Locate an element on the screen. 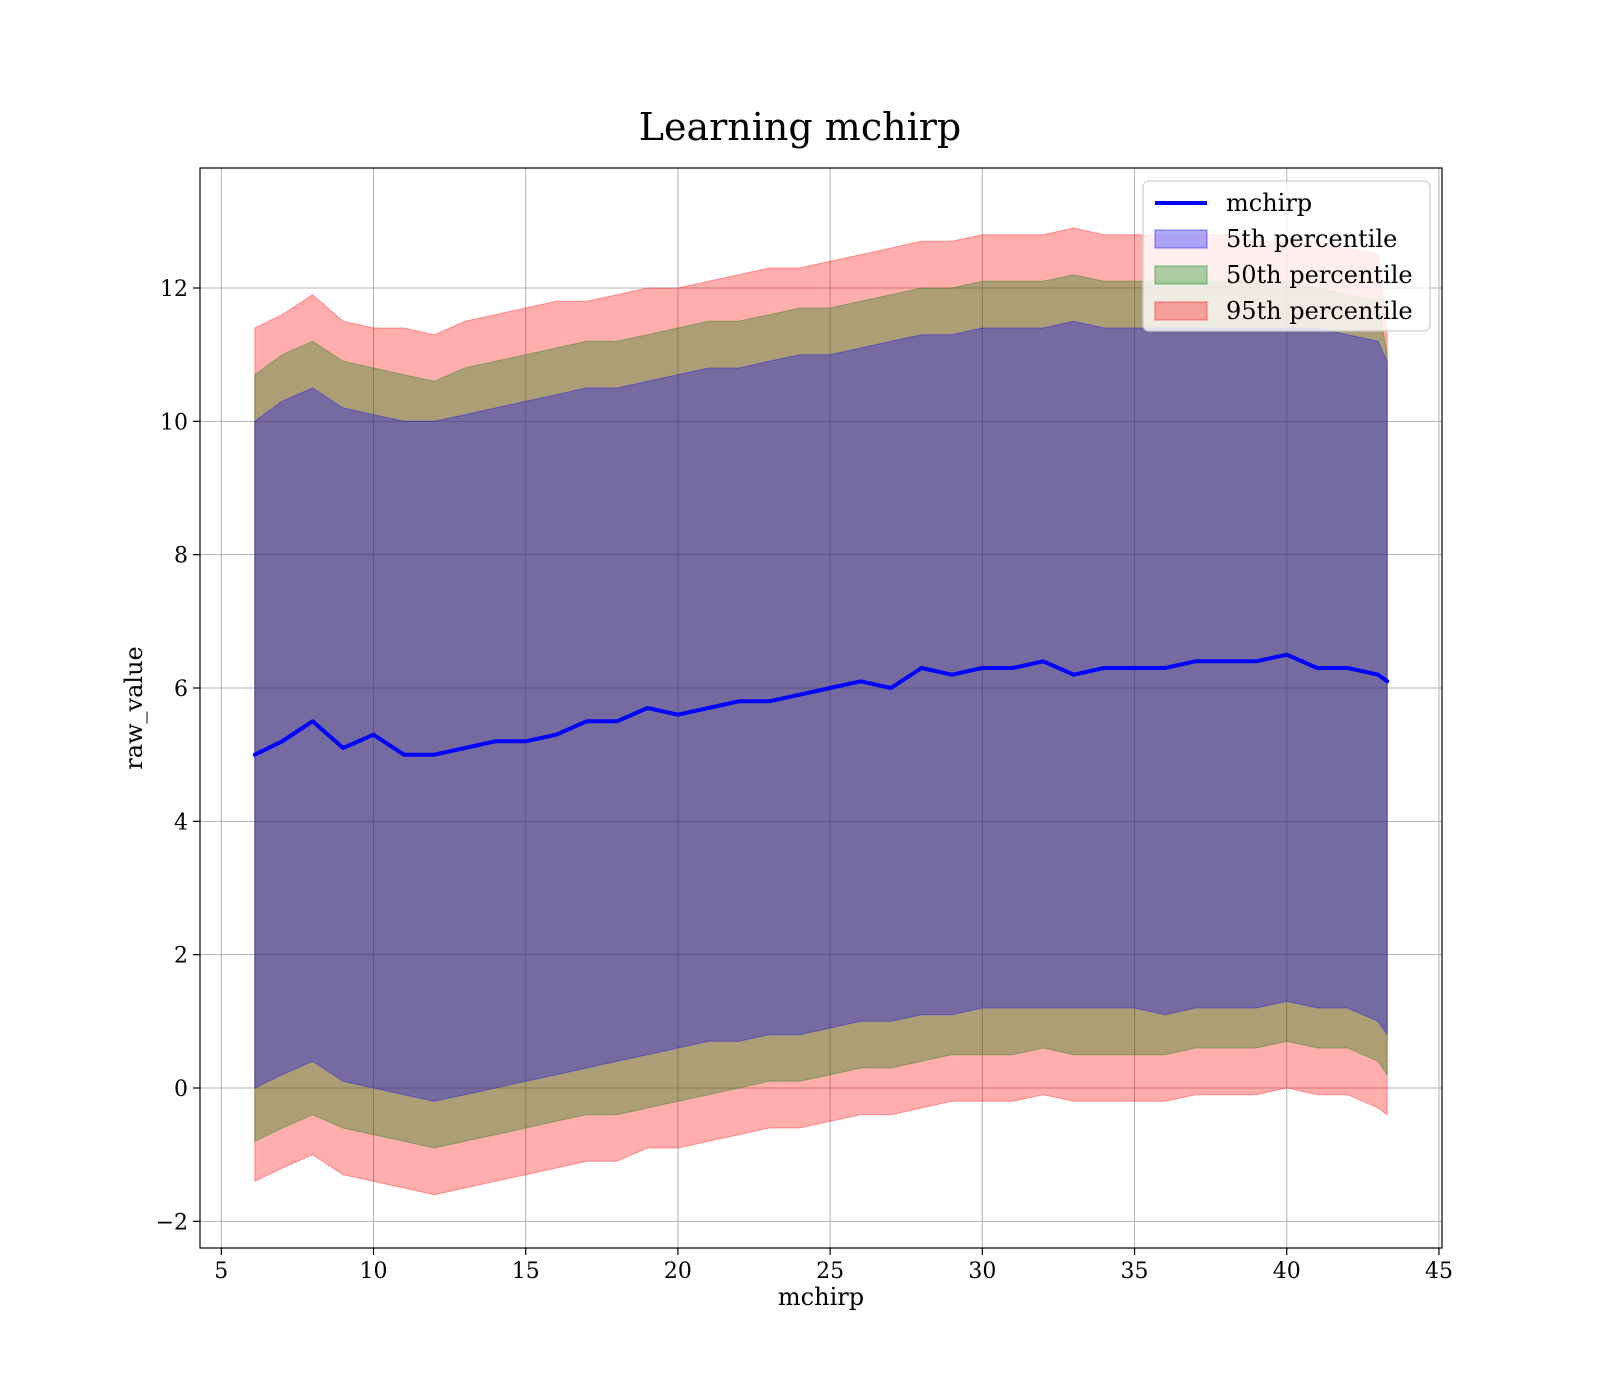 This screenshot has height=1400, width=1600. y-tick-label: 2 is located at coordinates (181, 956).